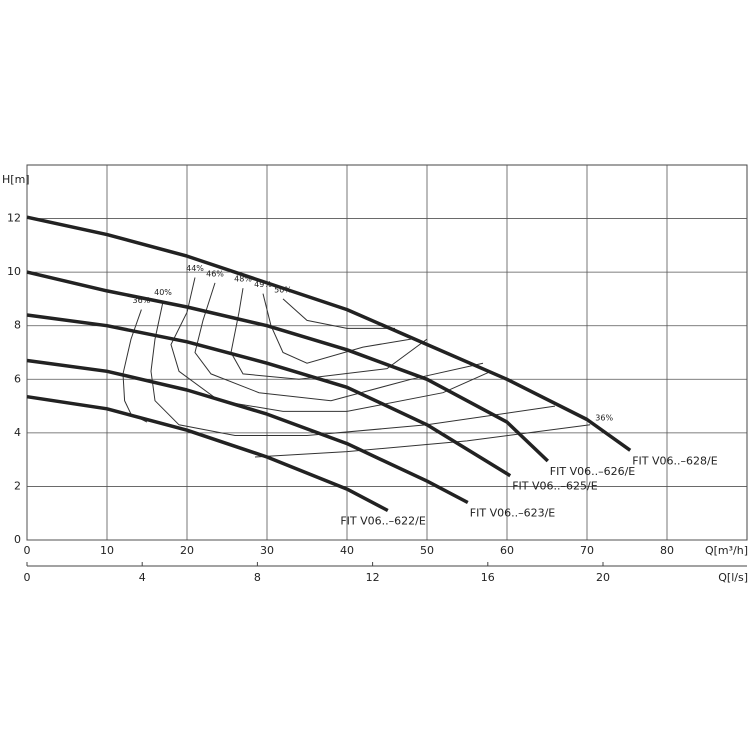 The image size is (750, 750). Describe the element at coordinates (17, 378) in the screenshot. I see `y-tick-label: 6` at that location.